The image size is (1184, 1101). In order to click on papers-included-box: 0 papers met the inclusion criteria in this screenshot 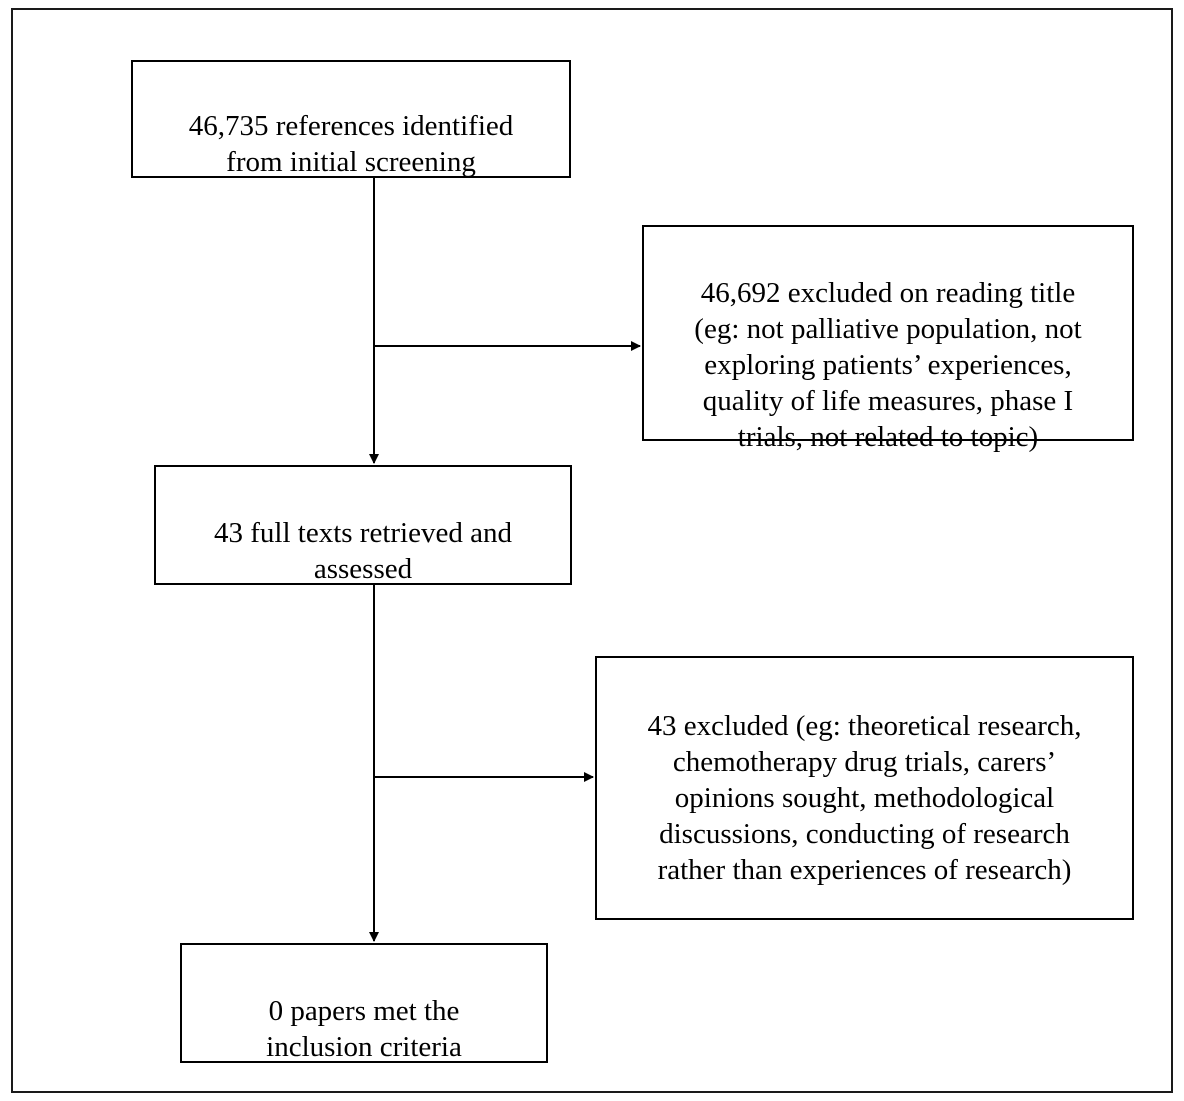, I will do `click(364, 1003)`.